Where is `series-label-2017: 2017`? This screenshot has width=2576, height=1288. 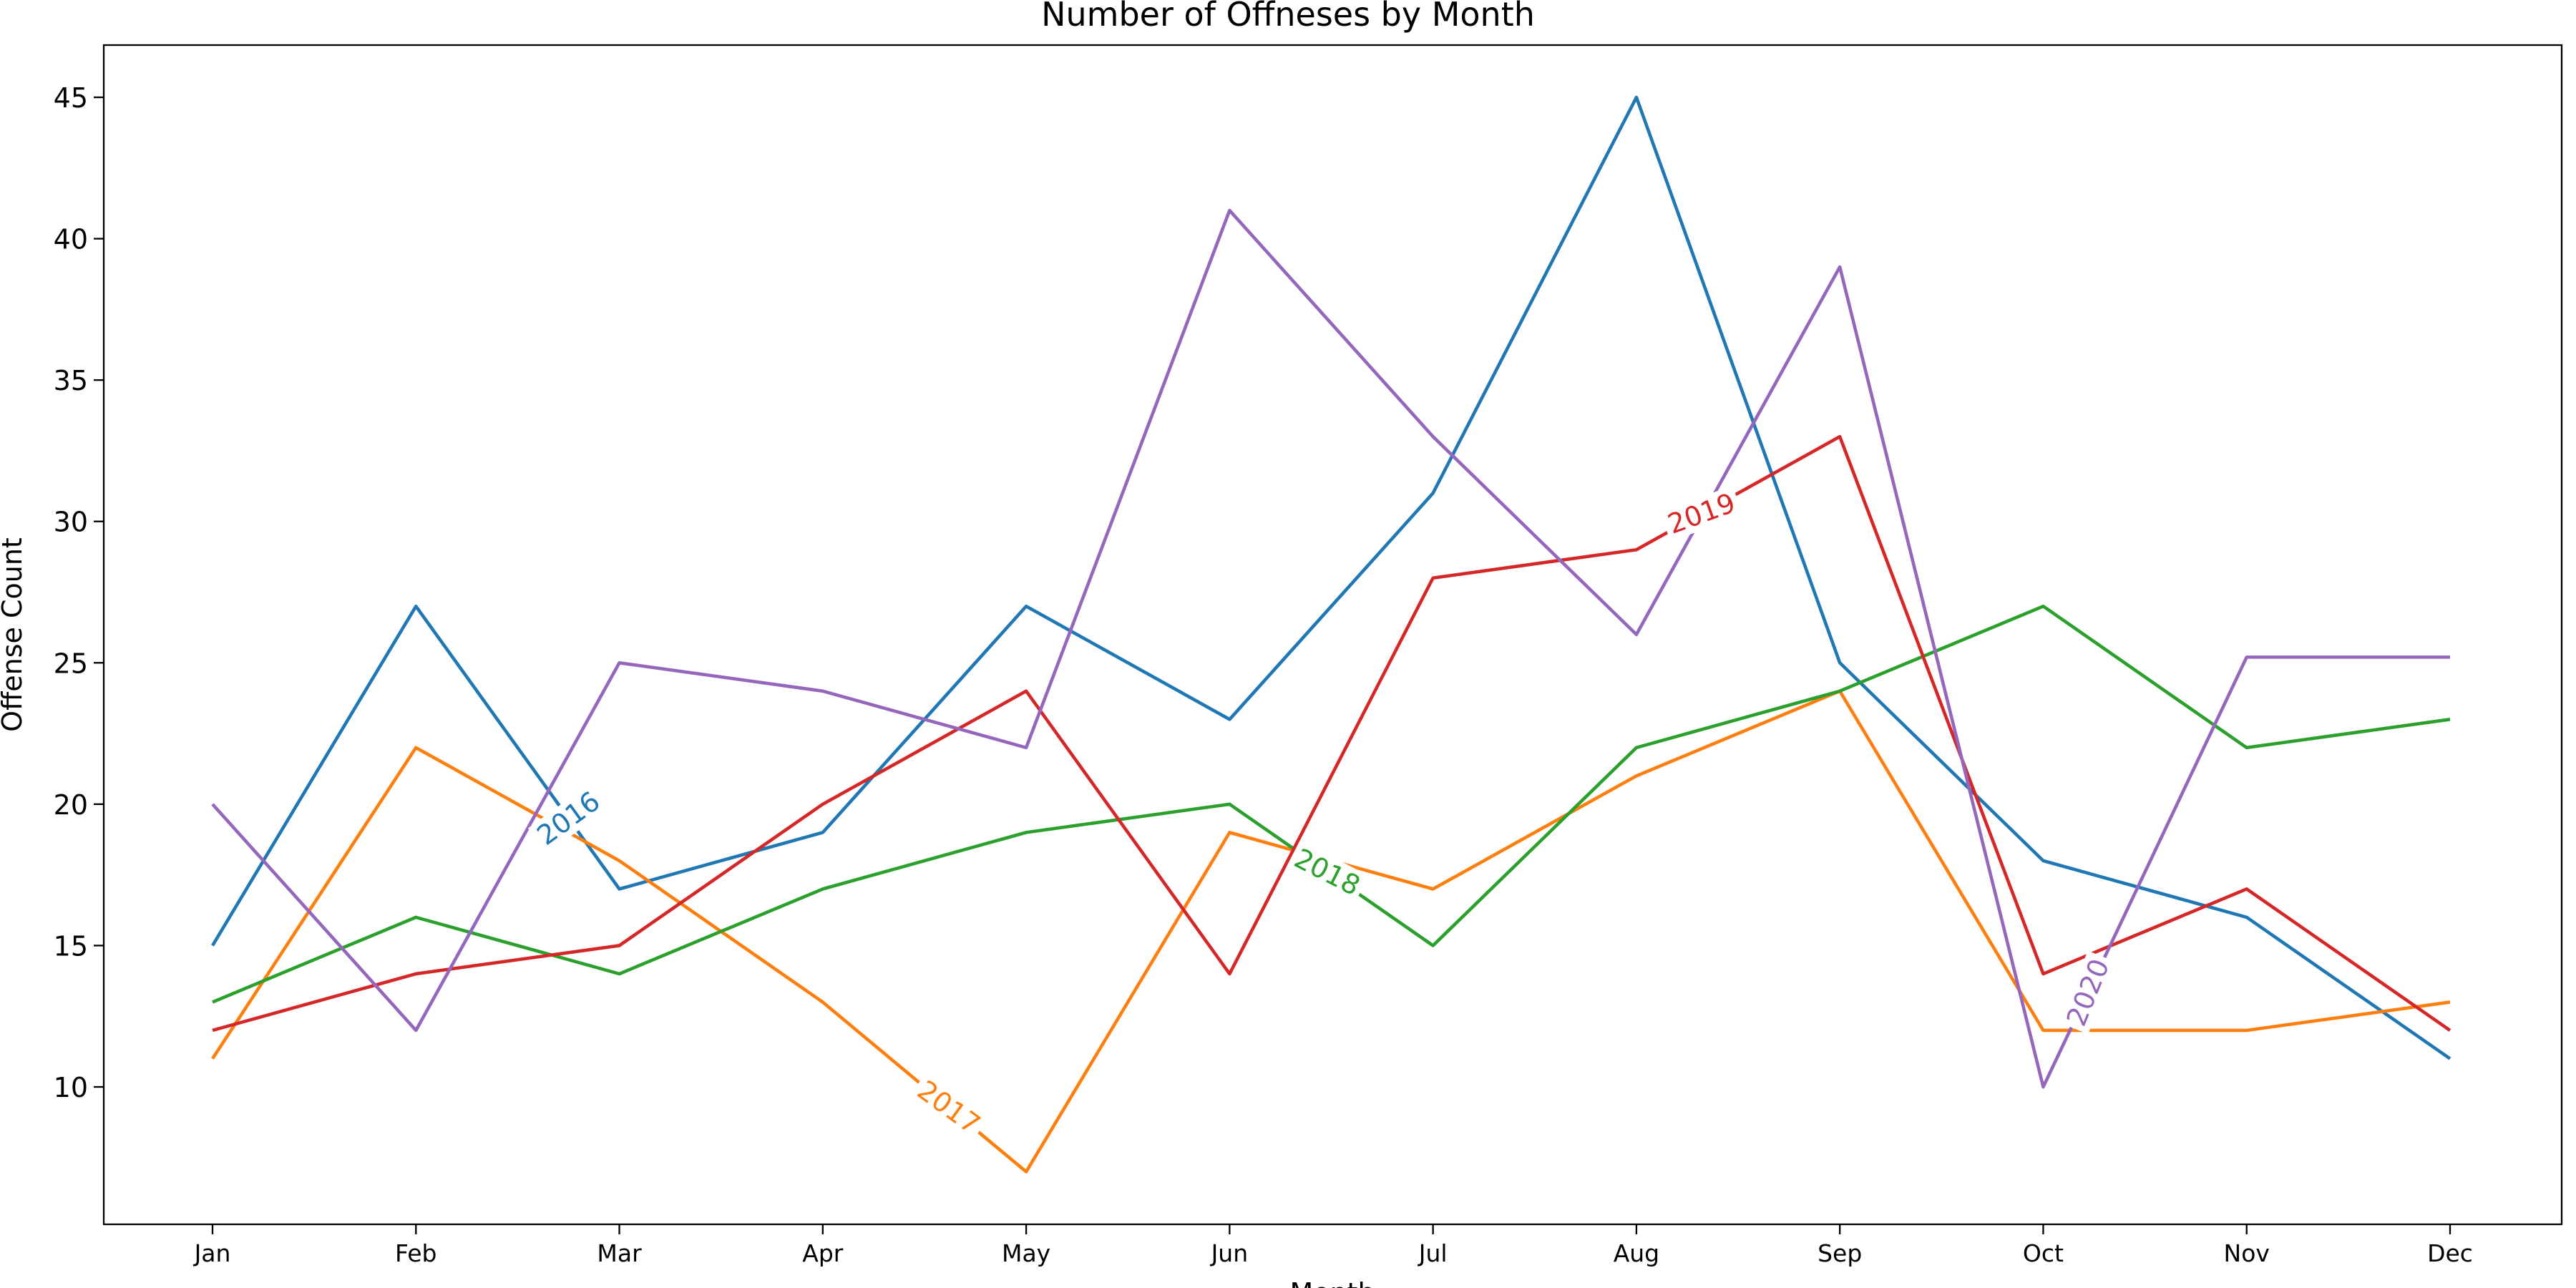 series-label-2017: 2017 is located at coordinates (949, 1107).